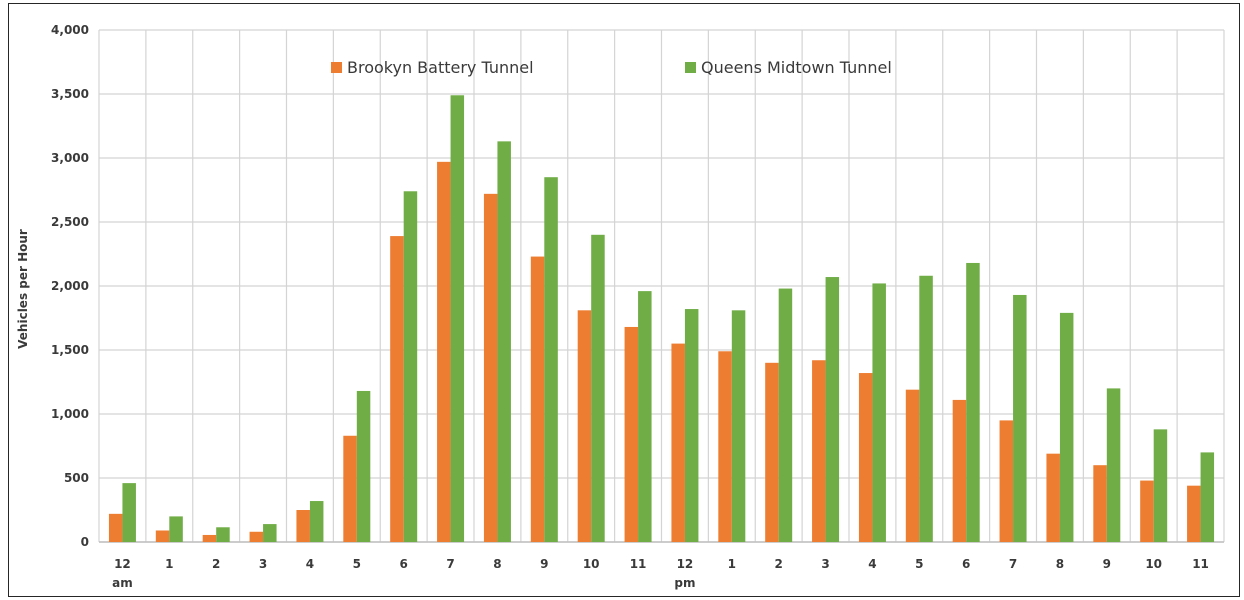 Image resolution: width=1244 pixels, height=600 pixels. What do you see at coordinates (70, 94) in the screenshot?
I see `y-tick-label: 3,500` at bounding box center [70, 94].